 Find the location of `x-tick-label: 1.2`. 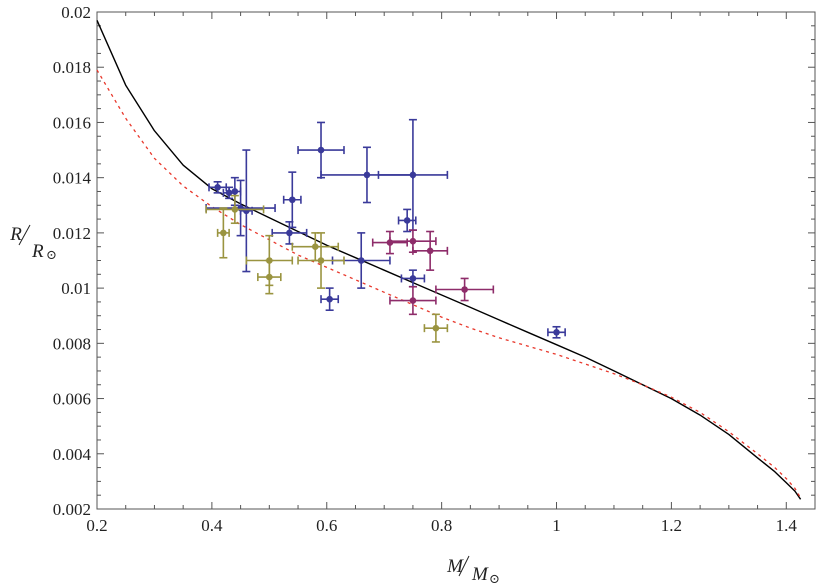

x-tick-label: 1.2 is located at coordinates (671, 525).